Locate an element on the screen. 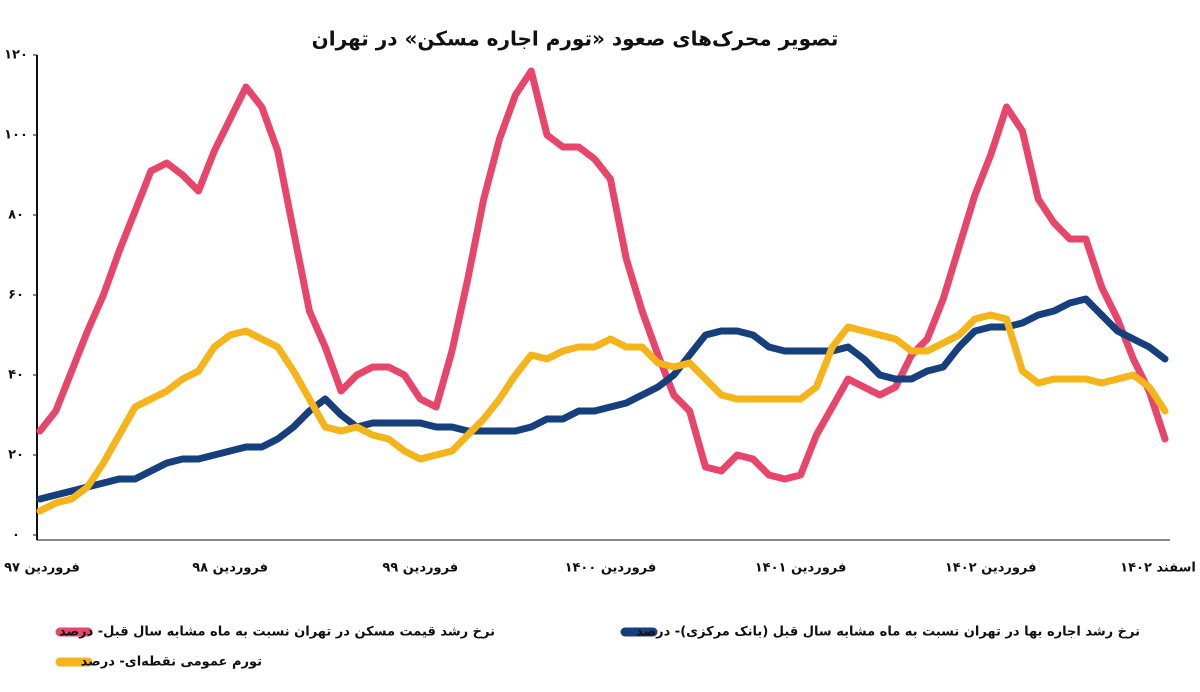  x-tick-label: اسفند ۱۴۰۲ is located at coordinates (1158, 568).